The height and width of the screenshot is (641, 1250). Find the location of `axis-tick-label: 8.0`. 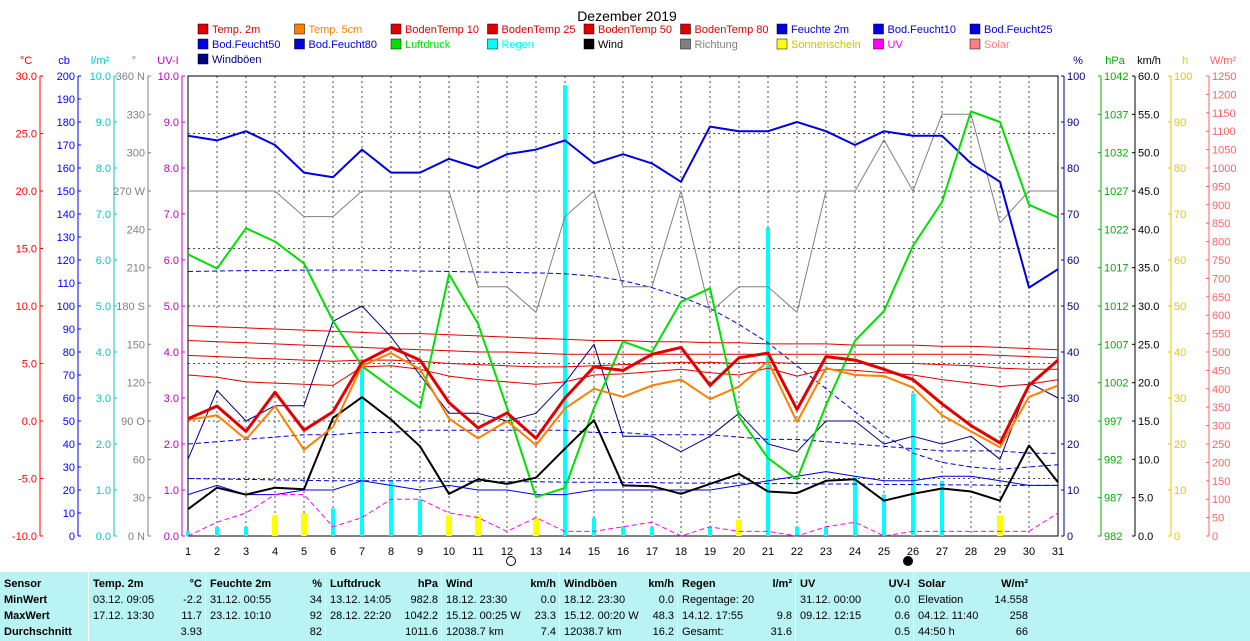

axis-tick-label: 8.0 is located at coordinates (171, 169).